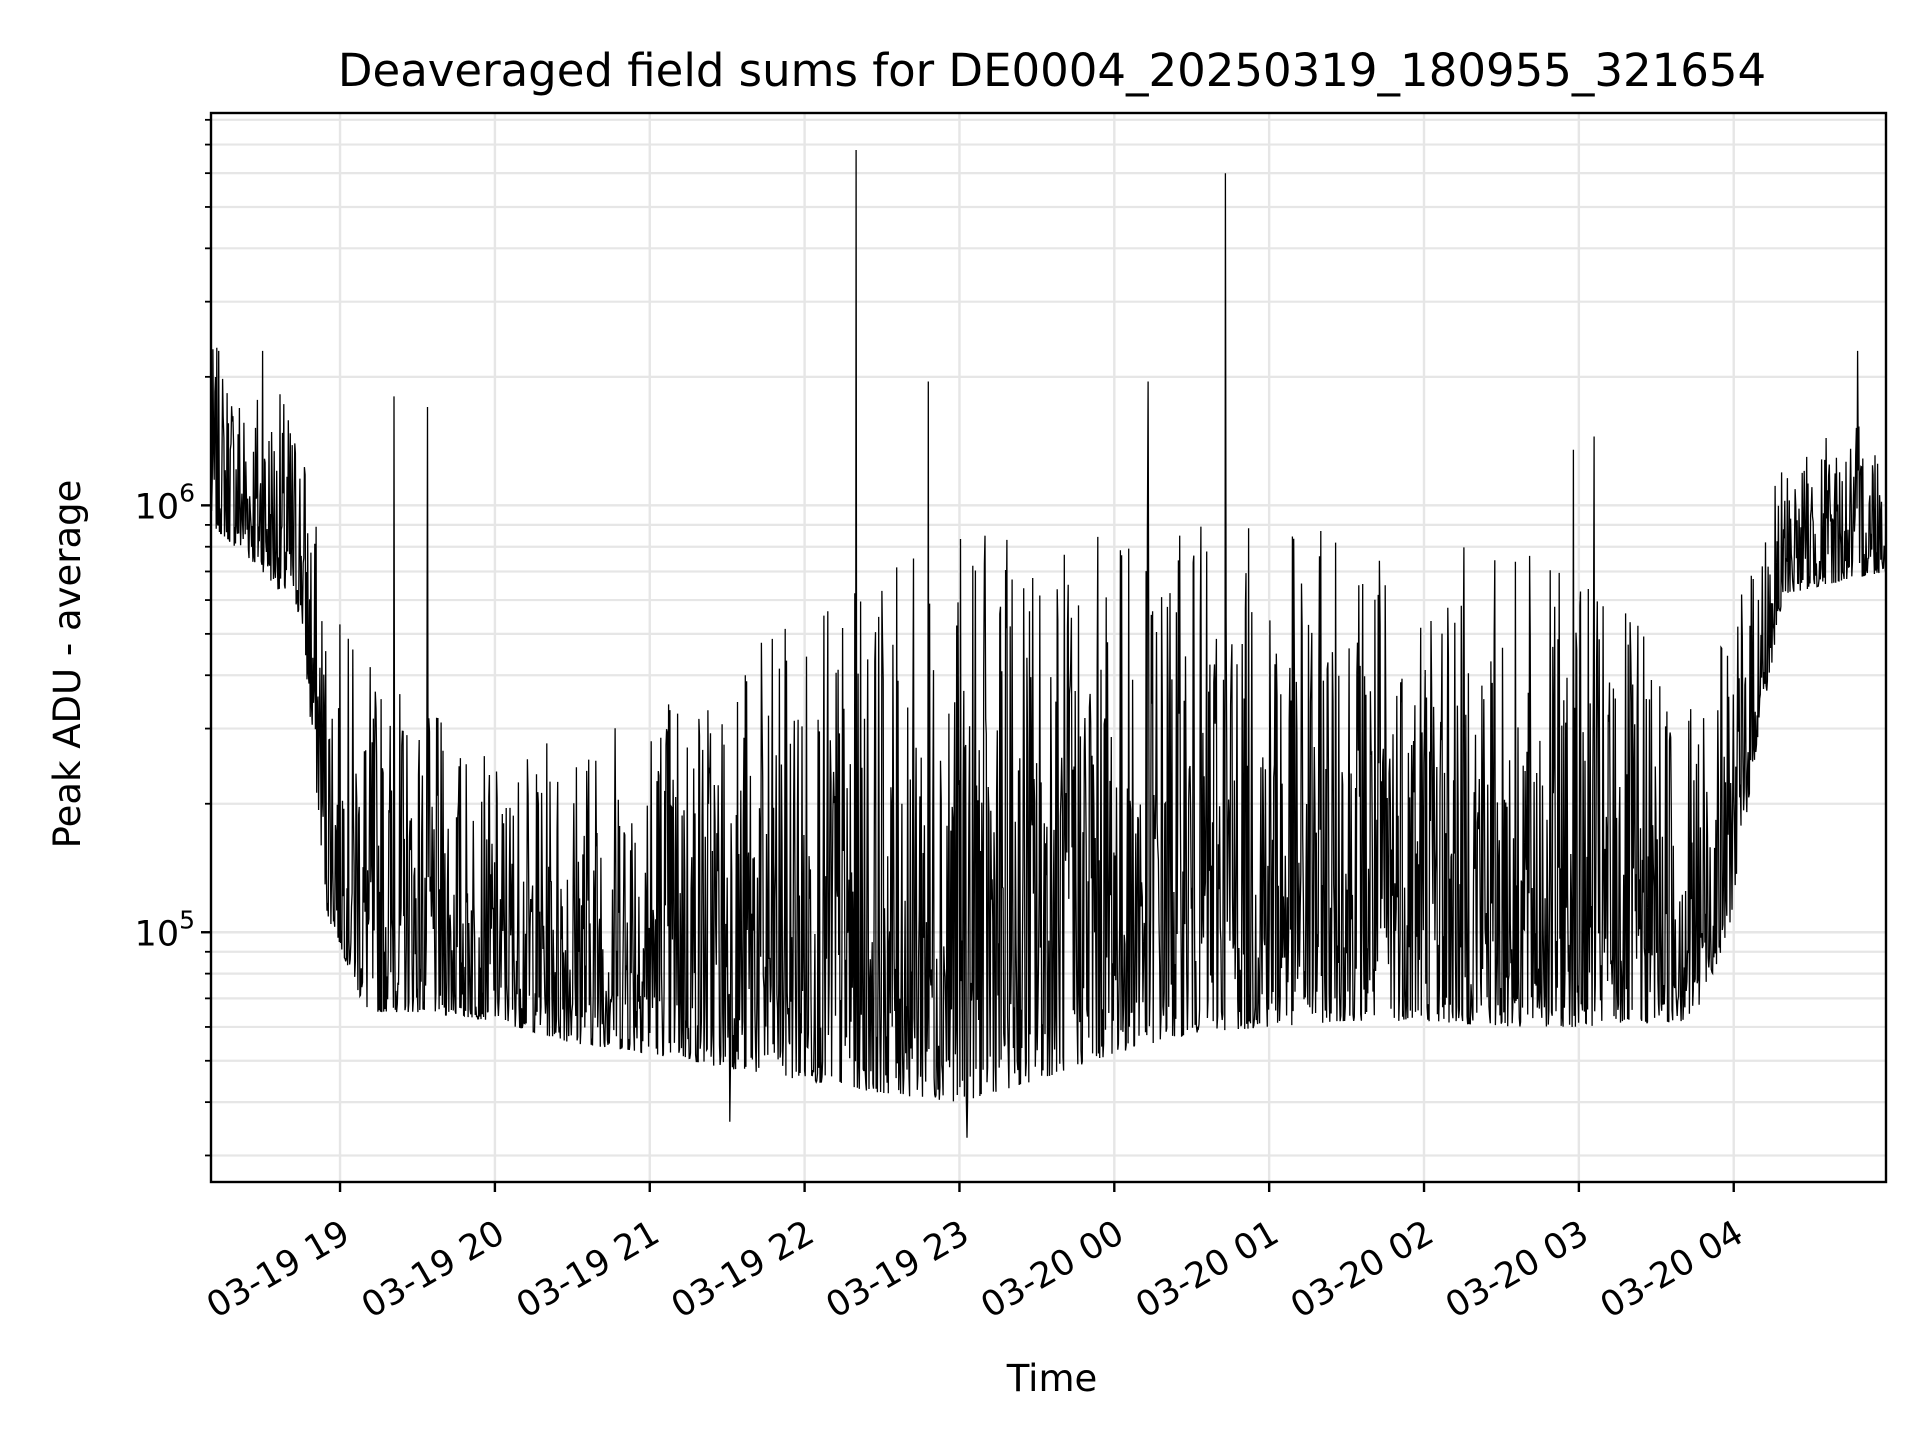  Describe the element at coordinates (187, 919) in the screenshot. I see `y-tick-exponent: 5` at that location.